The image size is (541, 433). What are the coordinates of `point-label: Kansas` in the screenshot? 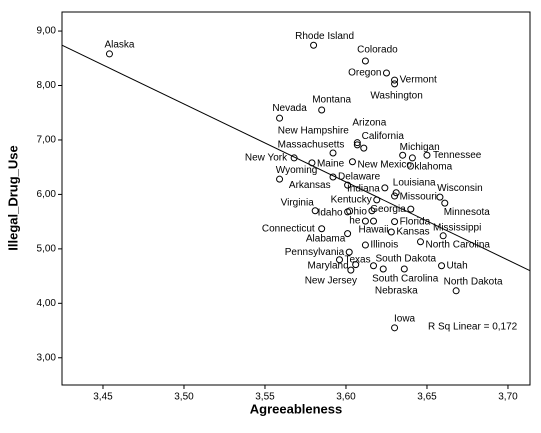 It's located at (412, 232).